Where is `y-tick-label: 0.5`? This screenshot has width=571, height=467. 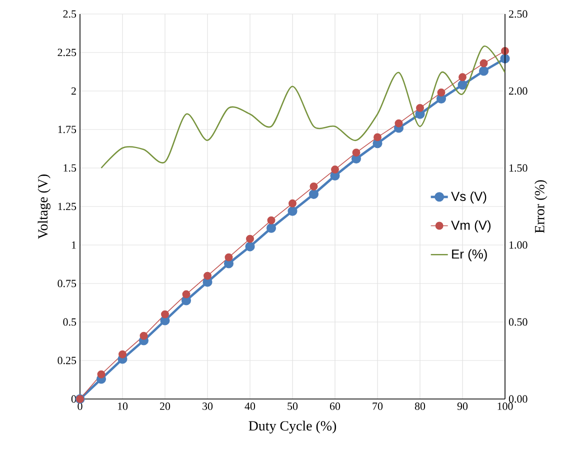
y-tick-label: 0.5 is located at coordinates (69, 322).